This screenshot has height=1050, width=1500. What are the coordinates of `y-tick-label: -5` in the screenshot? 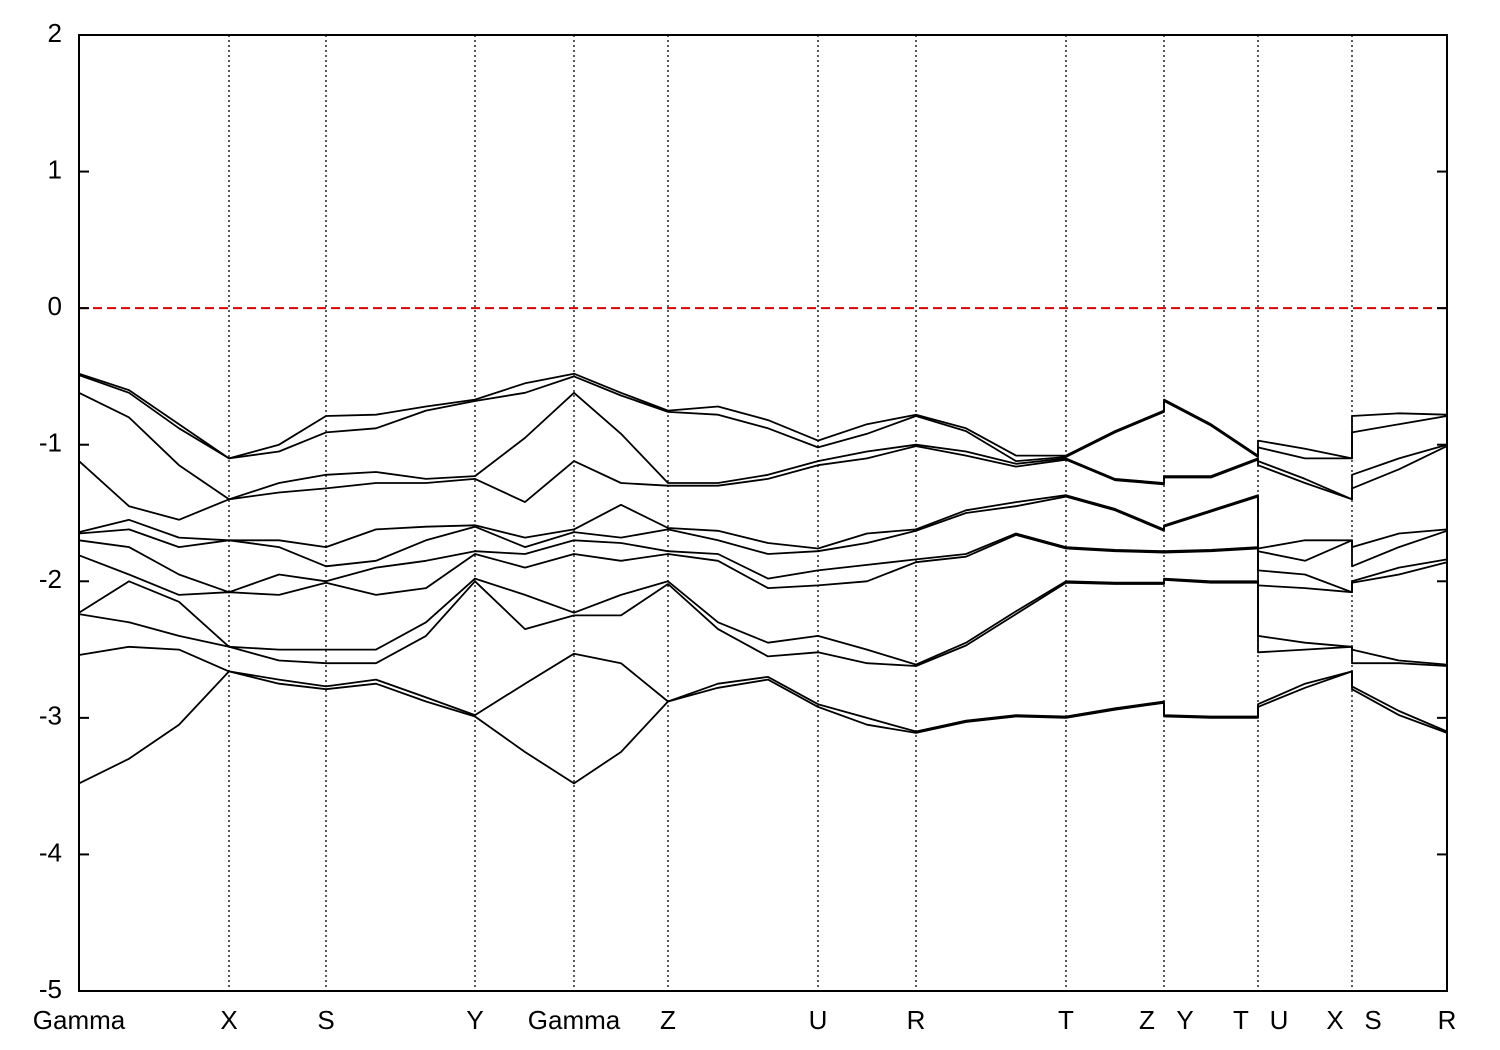 It's located at (50, 989).